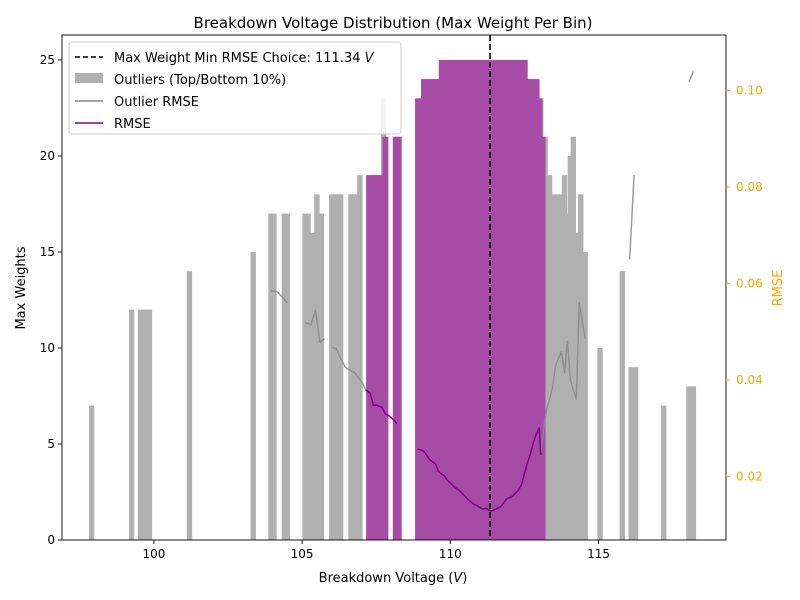 This screenshot has width=800, height=600. What do you see at coordinates (47, 252) in the screenshot?
I see `y-tick-label: 15` at bounding box center [47, 252].